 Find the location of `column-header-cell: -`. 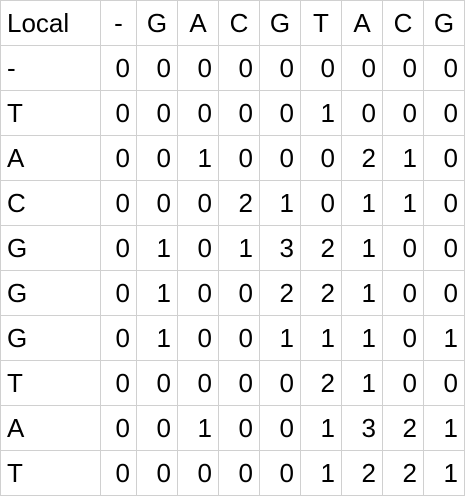

column-header-cell: - is located at coordinates (118, 23).